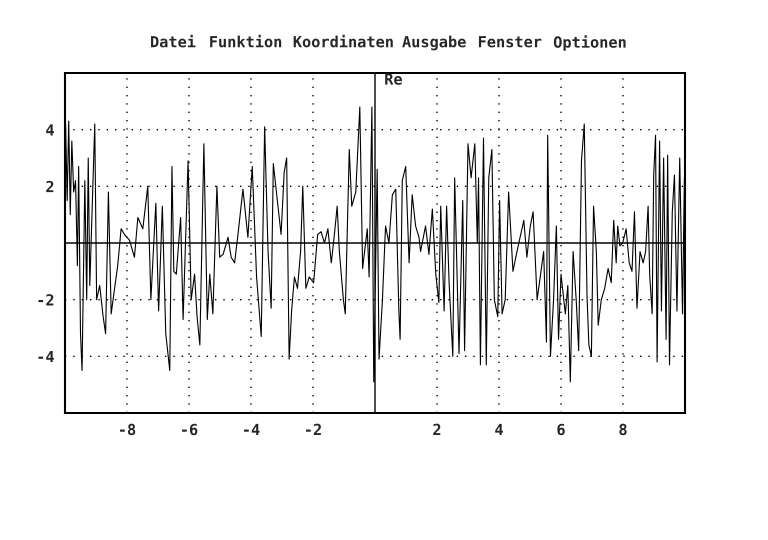 The height and width of the screenshot is (540, 768). What do you see at coordinates (590, 43) in the screenshot?
I see `text: Optionen` at bounding box center [590, 43].